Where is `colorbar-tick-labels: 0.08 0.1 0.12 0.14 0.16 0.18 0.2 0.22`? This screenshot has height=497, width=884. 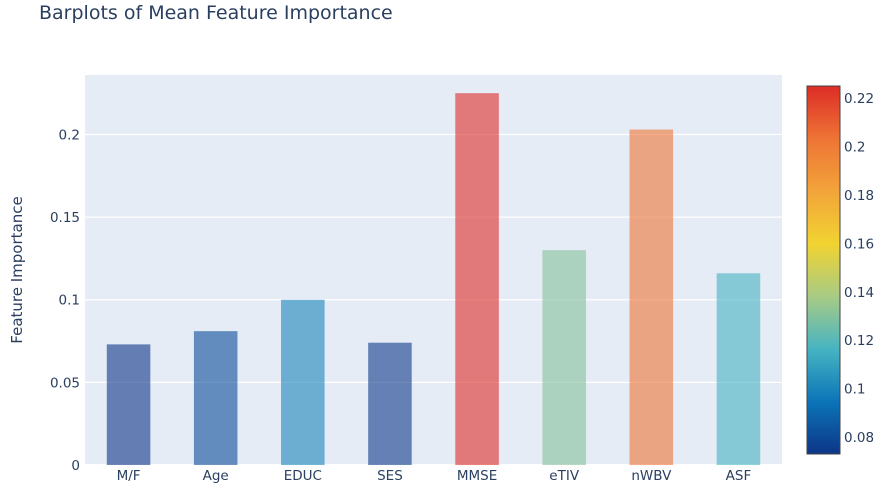
colorbar-tick-labels: 0.08 0.1 0.12 0.14 0.16 0.18 0.2 0.22 is located at coordinates (859, 268).